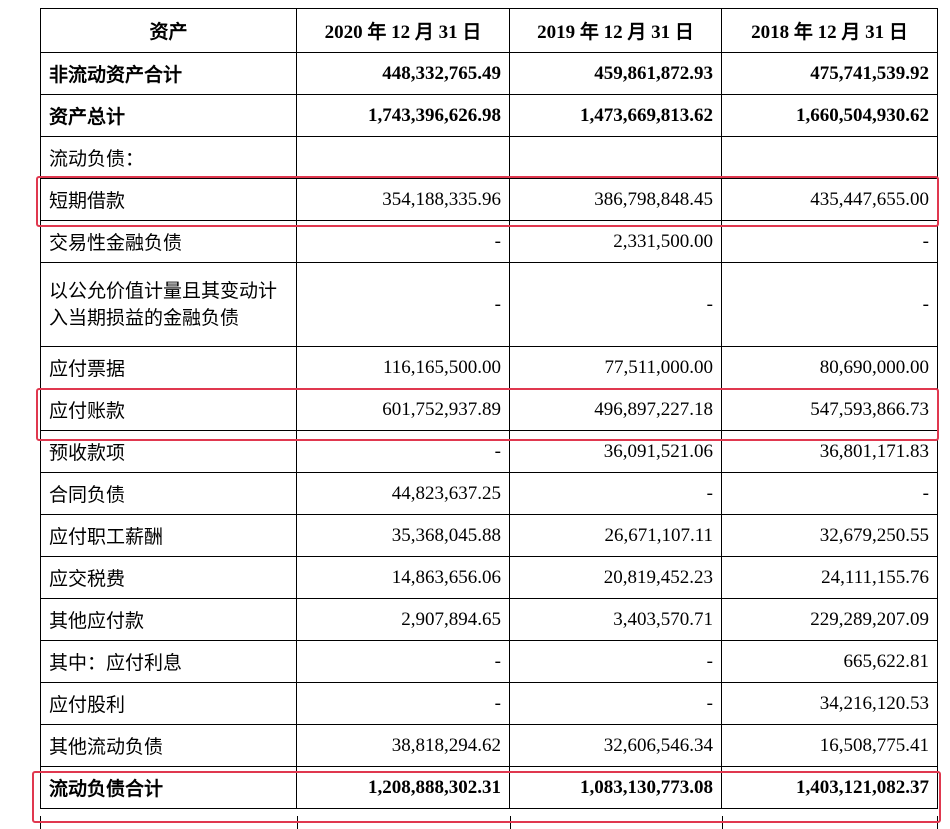 The image size is (950, 829). Describe the element at coordinates (168, 157) in the screenshot. I see `row-label: 流动负债：` at that location.